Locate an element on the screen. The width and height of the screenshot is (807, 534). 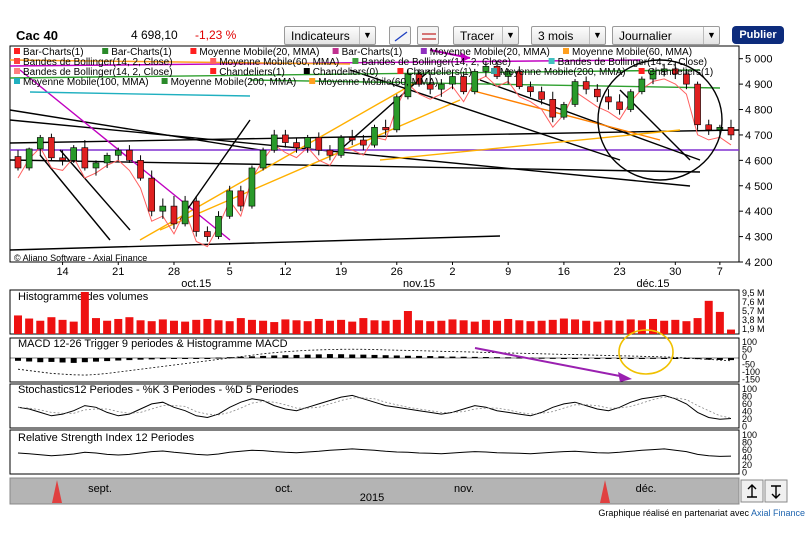
watermark: © Aliano Software - Axial Finance is located at coordinates (80, 258).